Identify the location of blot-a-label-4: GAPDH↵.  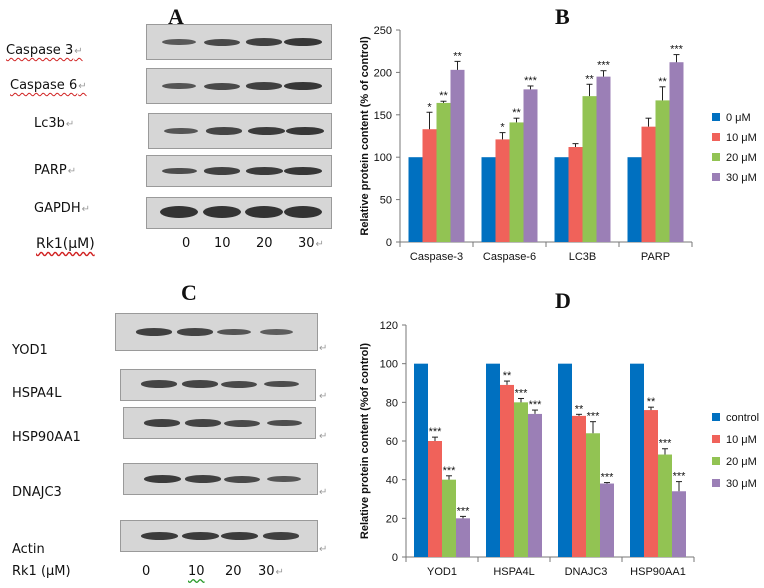
(62, 208).